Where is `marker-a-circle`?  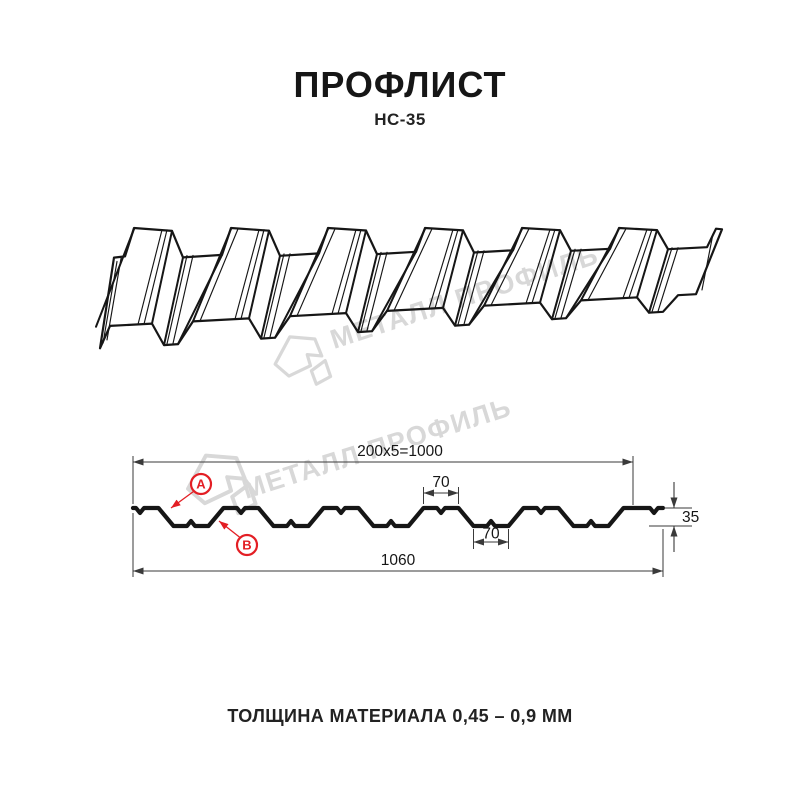
marker-a-circle is located at coordinates (201, 484).